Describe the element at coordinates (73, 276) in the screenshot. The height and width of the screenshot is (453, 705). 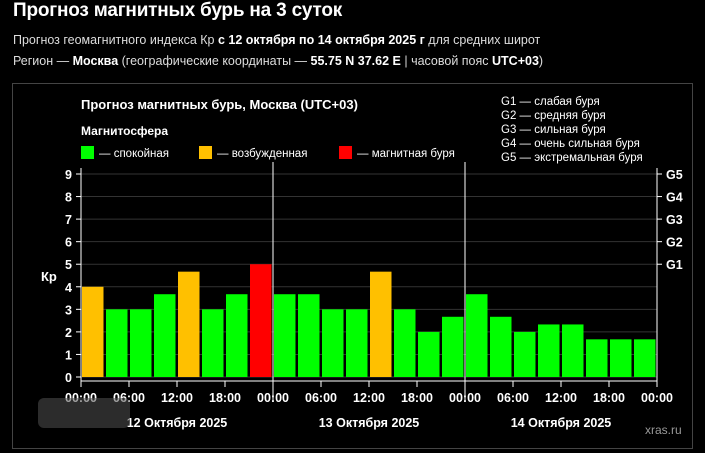
I see `y-ticks: 0 1 2 3 4 5 6 7 8 9` at that location.